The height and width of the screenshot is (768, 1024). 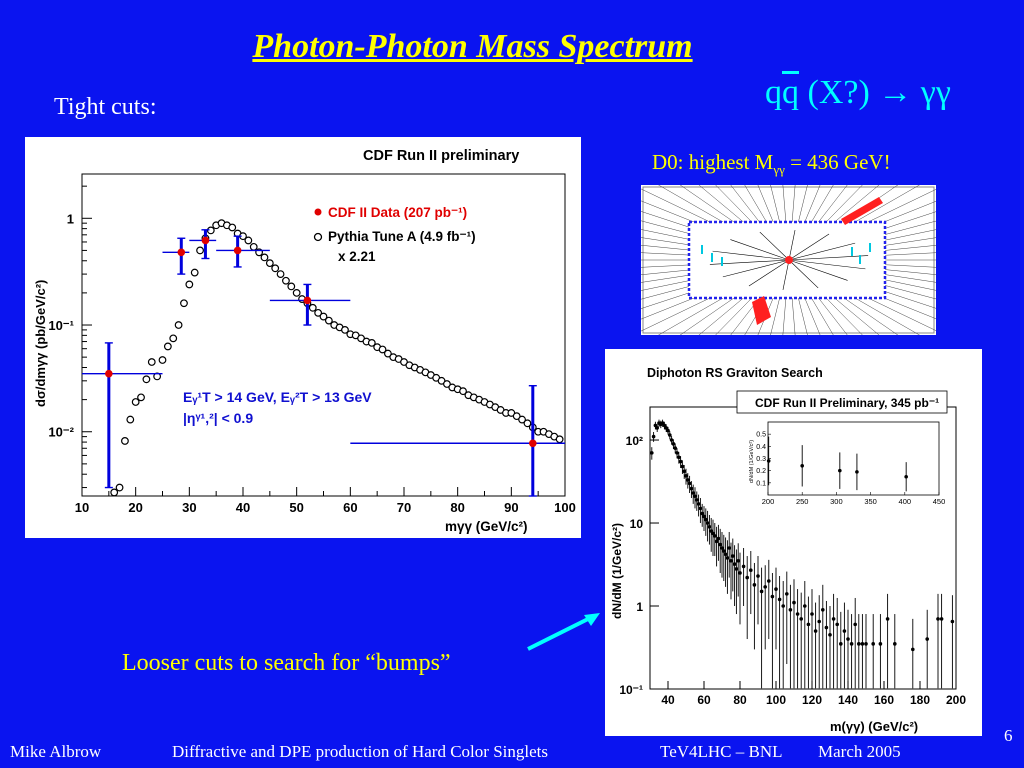 I want to click on chart3-ytick-label: 10, so click(x=637, y=524).